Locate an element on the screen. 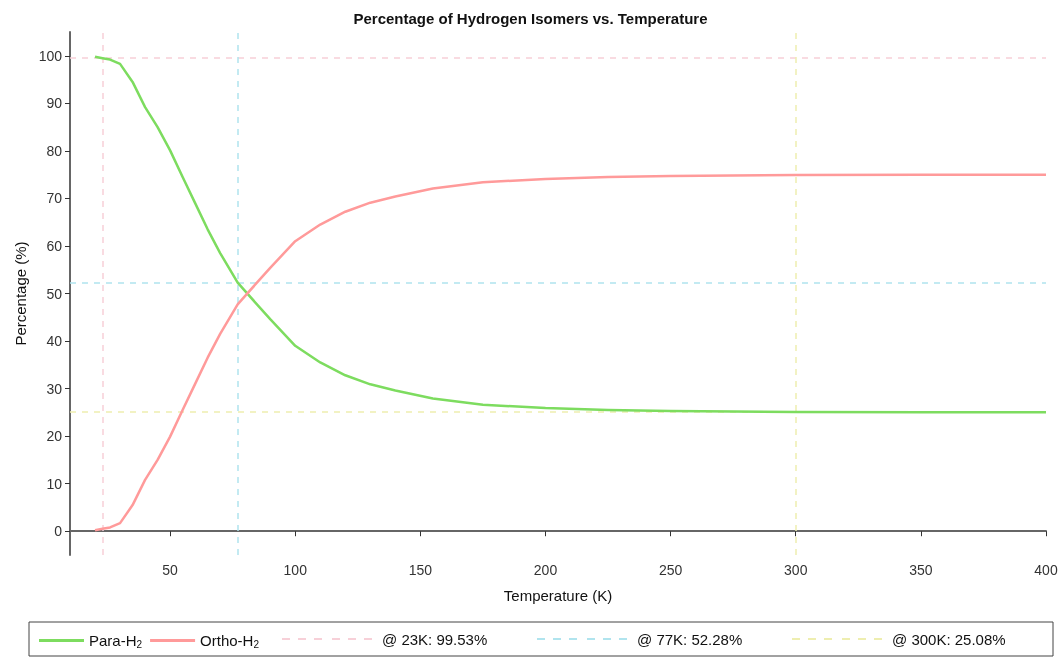 The height and width of the screenshot is (662, 1061). x-tick-label: 200 is located at coordinates (545, 570).